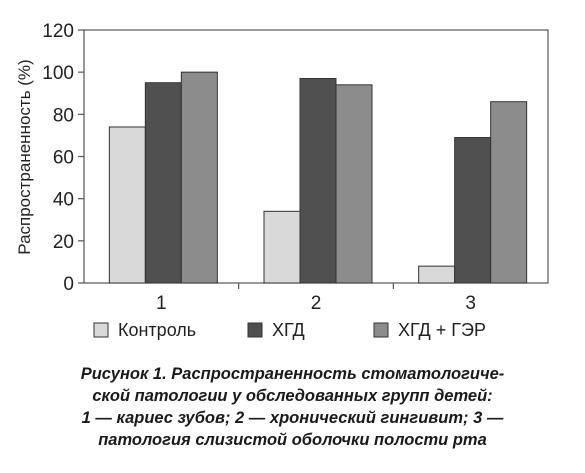 Image resolution: width=585 pixels, height=473 pixels. I want to click on legend-label-3: ХГД + ГЭР, so click(442, 330).